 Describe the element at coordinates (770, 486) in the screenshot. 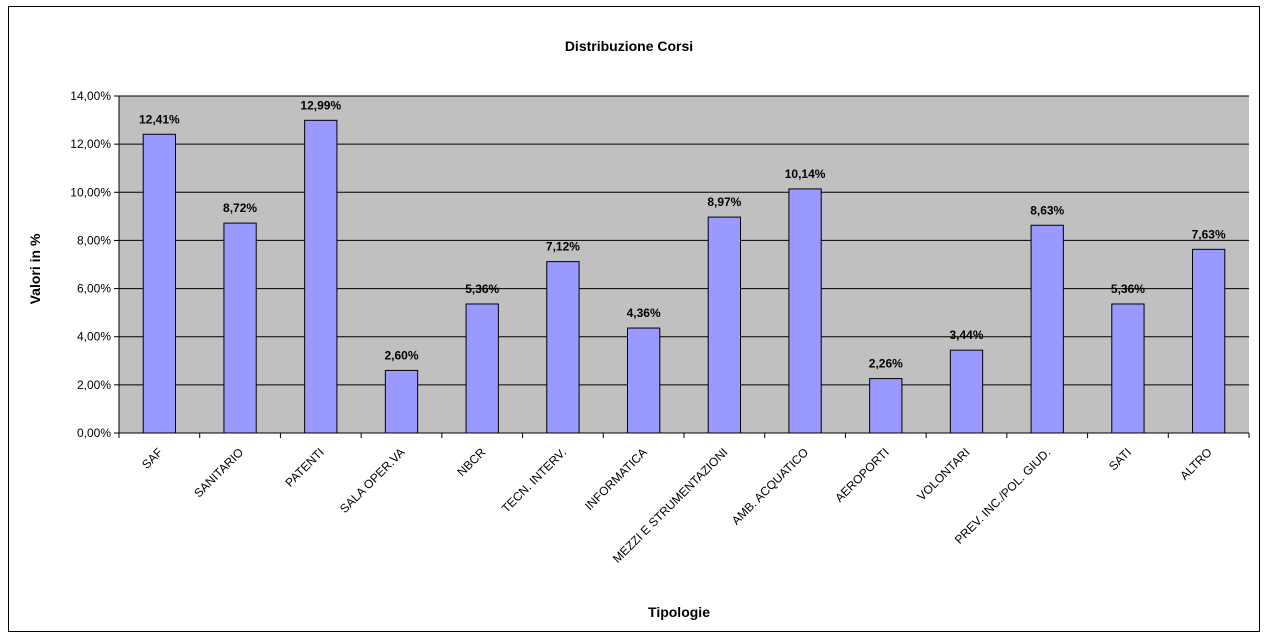

I see `x-tick-label: AMB. ACQUATICO` at that location.